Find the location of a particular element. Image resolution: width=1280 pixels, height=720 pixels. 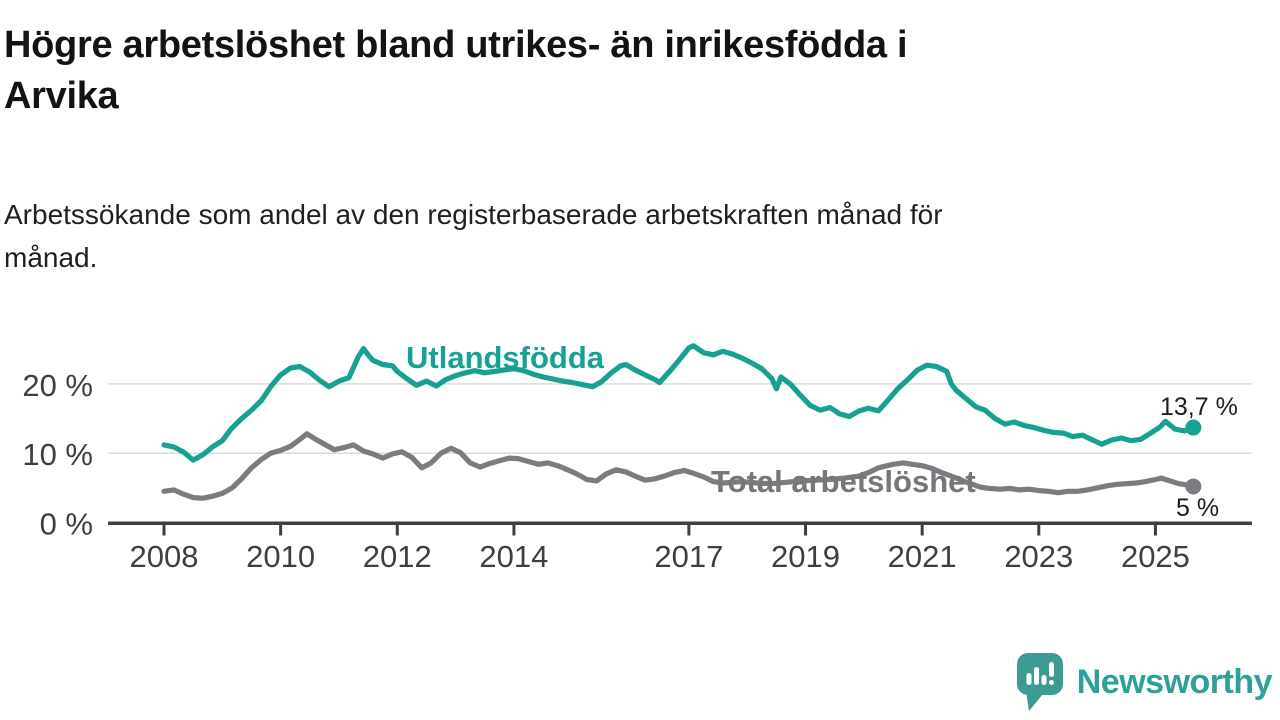

y-axis-label: 20 % is located at coordinates (57, 385).